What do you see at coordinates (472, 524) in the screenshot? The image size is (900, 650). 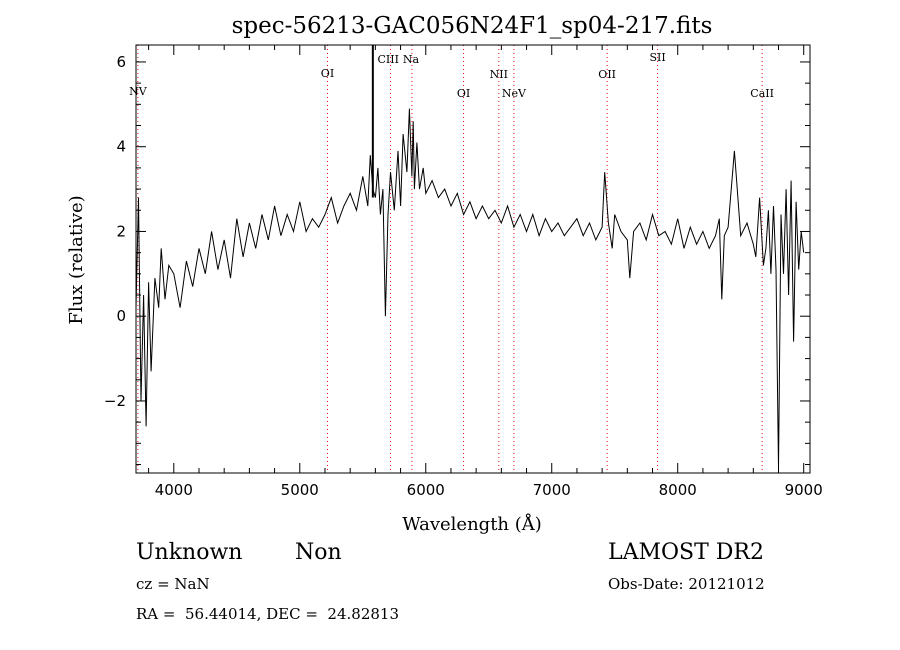 I see `x-axis-label: Wavelength (Å)` at bounding box center [472, 524].